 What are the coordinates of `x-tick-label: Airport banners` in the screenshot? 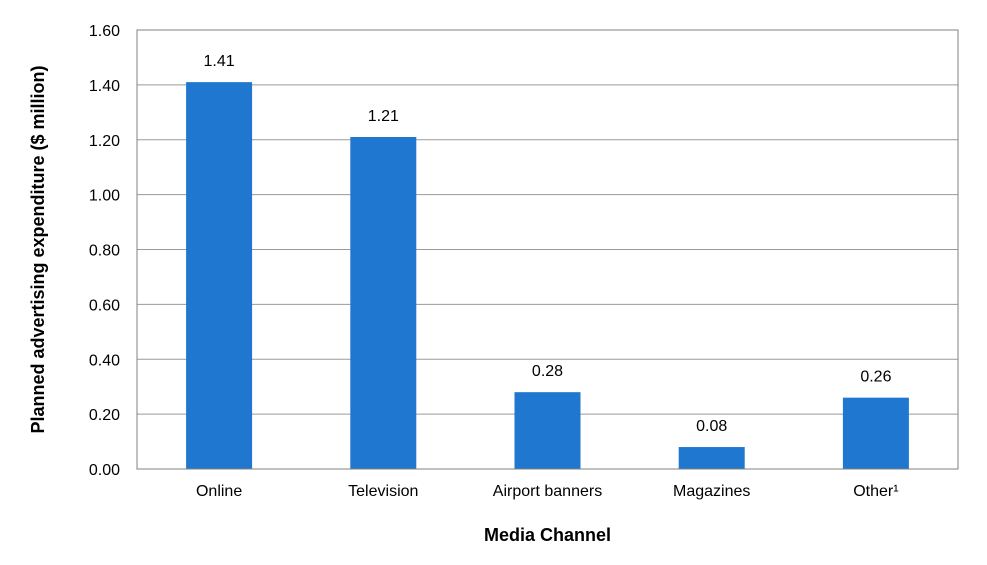 It's located at (547, 491).